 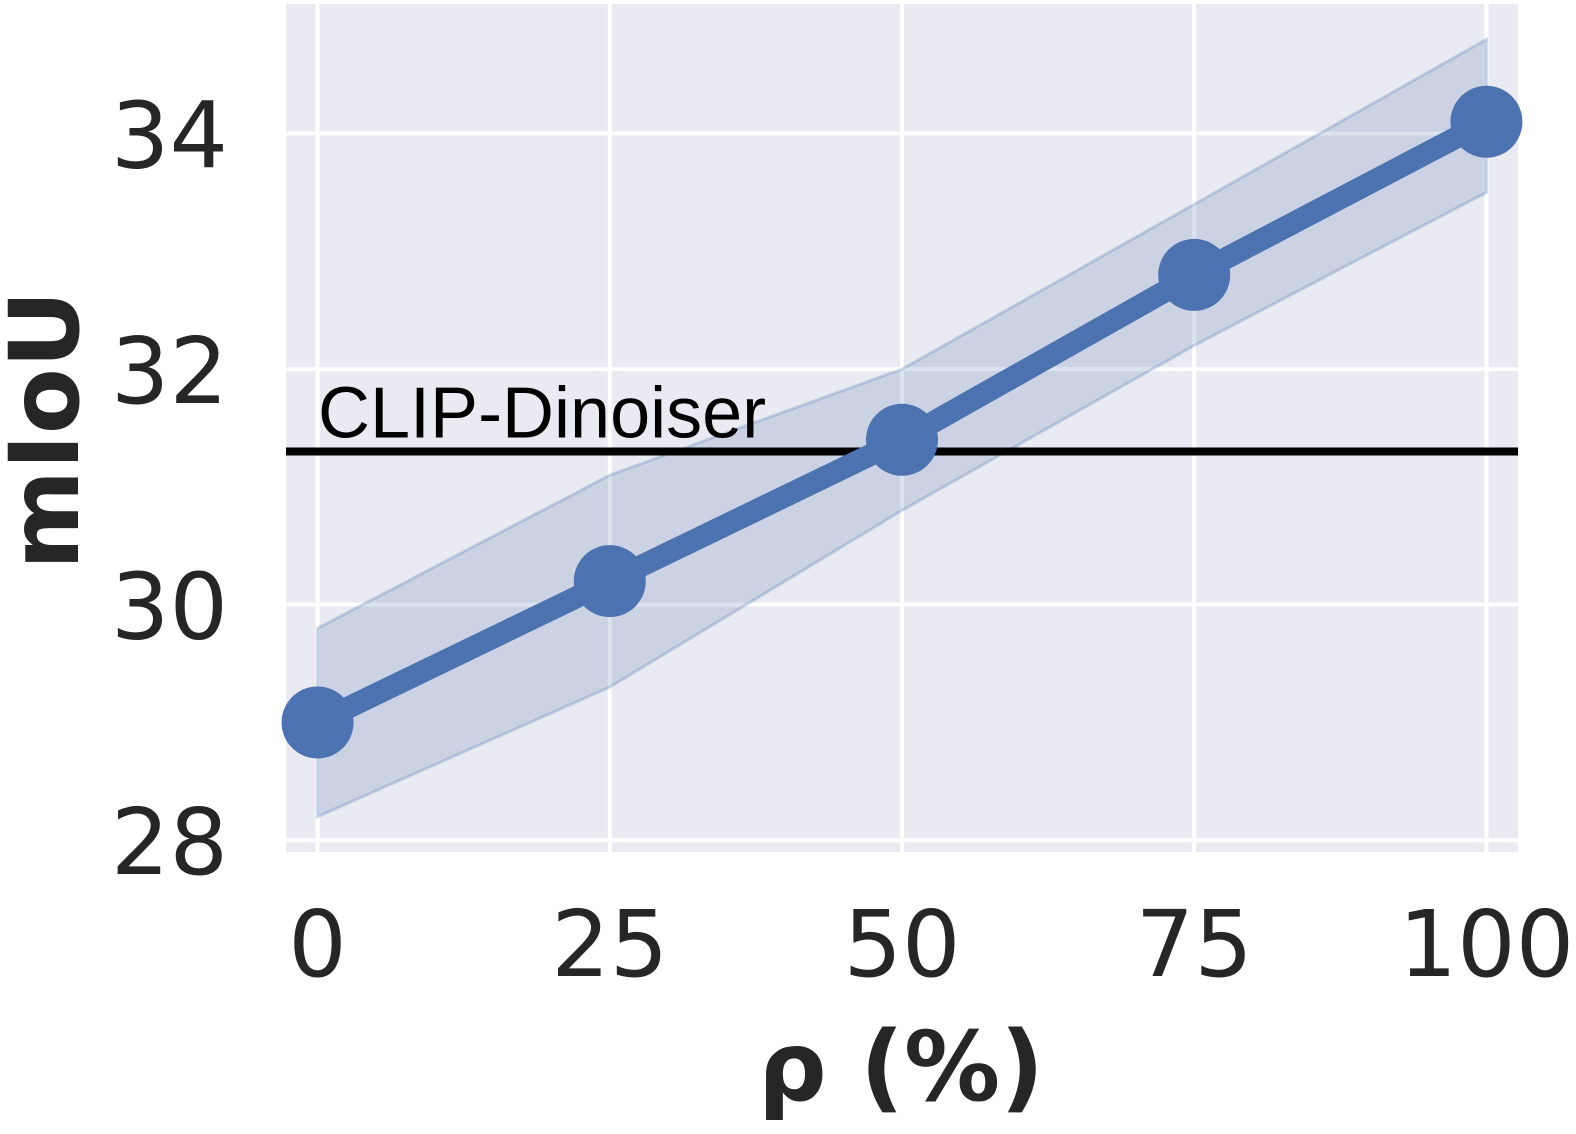 I want to click on y-tick-label-28: 28, so click(x=169, y=842).